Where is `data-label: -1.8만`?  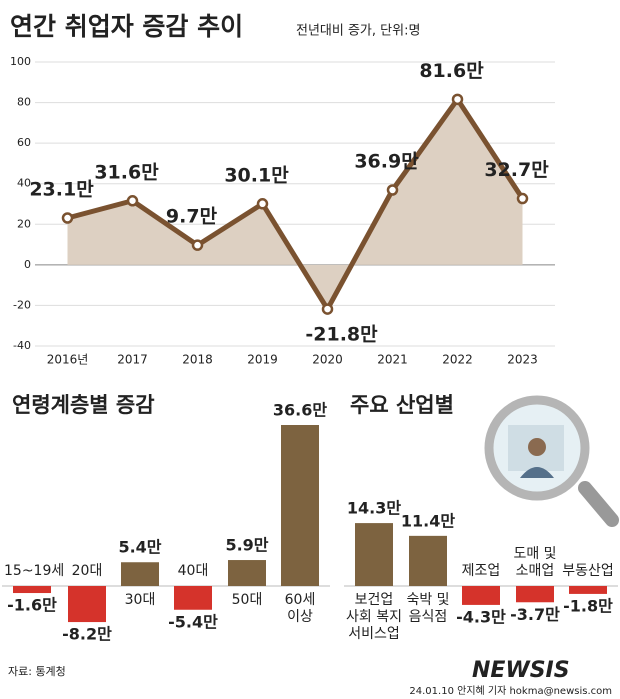
data-label: -1.8만 is located at coordinates (588, 605).